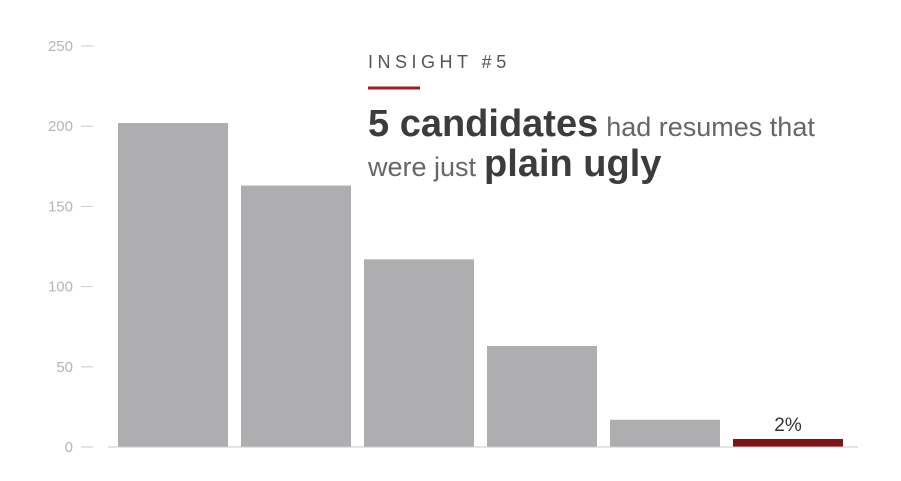  Describe the element at coordinates (60, 46) in the screenshot. I see `y-tick-label: 250` at that location.